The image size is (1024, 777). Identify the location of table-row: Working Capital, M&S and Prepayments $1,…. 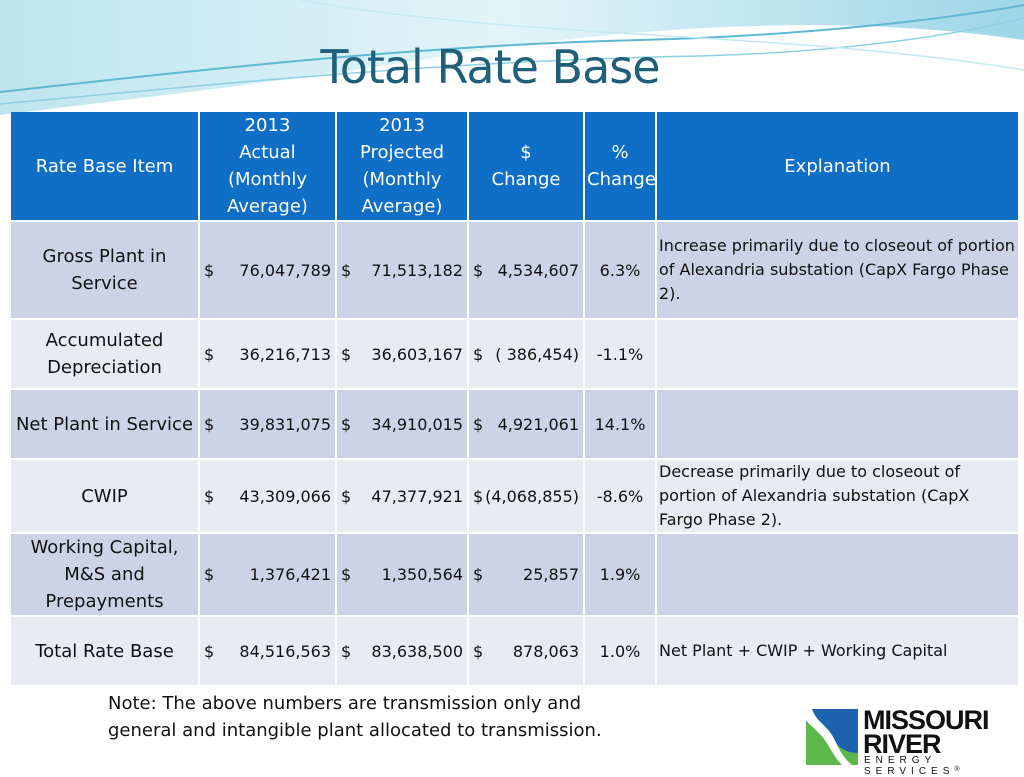
(514, 574).